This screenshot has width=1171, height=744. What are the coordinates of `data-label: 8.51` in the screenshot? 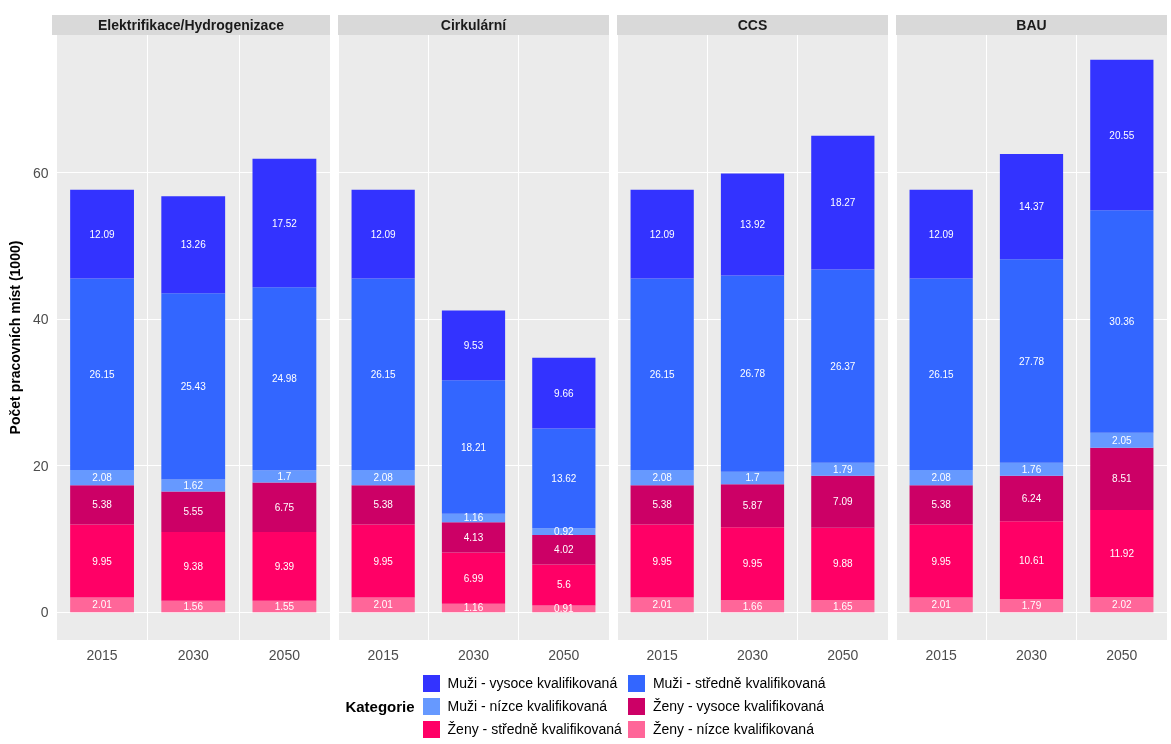 It's located at (1122, 479).